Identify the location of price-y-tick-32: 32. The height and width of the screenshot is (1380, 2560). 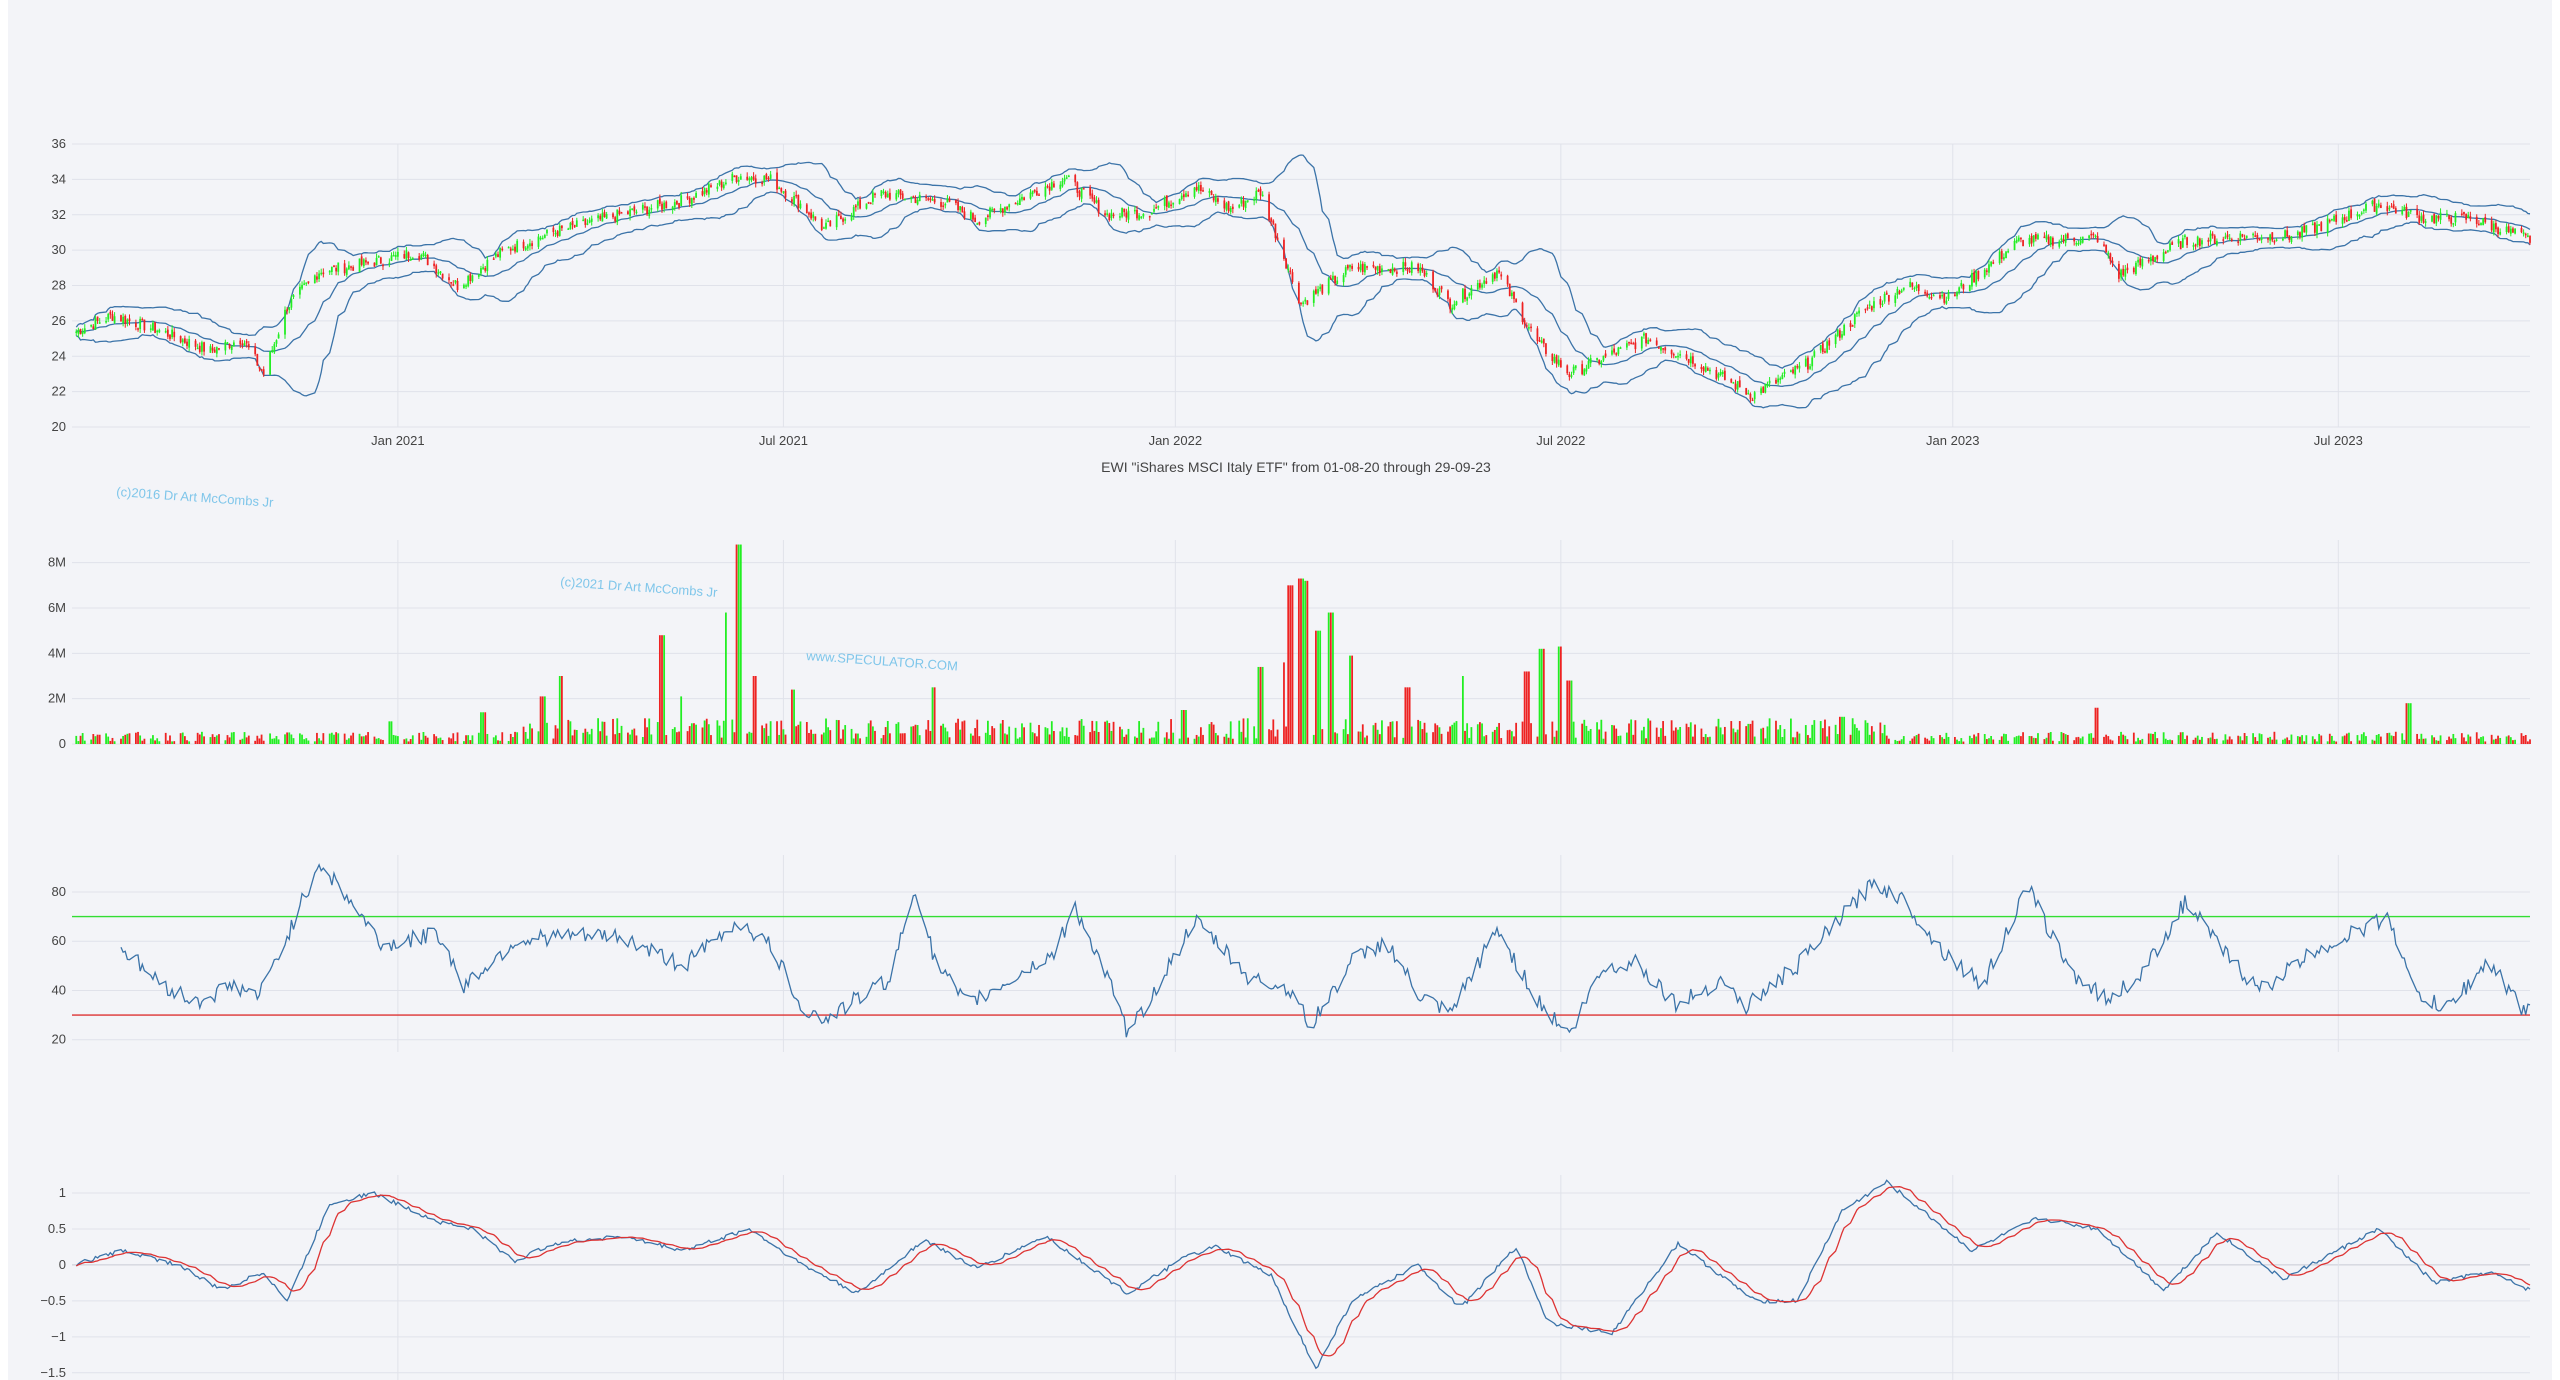
(59, 214).